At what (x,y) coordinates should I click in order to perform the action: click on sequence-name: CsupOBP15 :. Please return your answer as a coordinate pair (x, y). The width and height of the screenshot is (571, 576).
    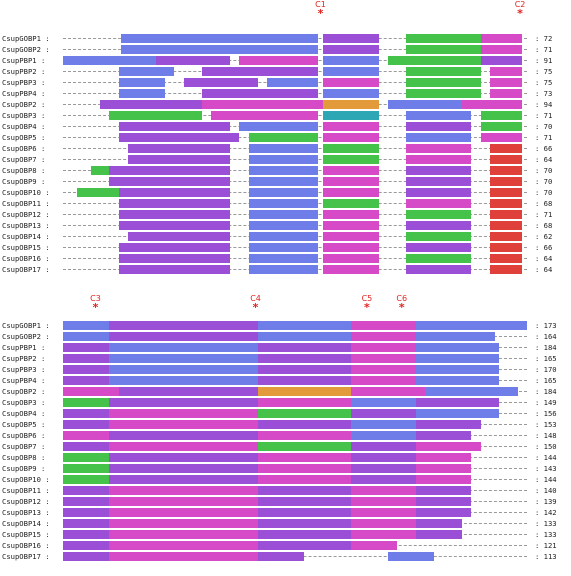
    Looking at the image, I should click on (26, 534).